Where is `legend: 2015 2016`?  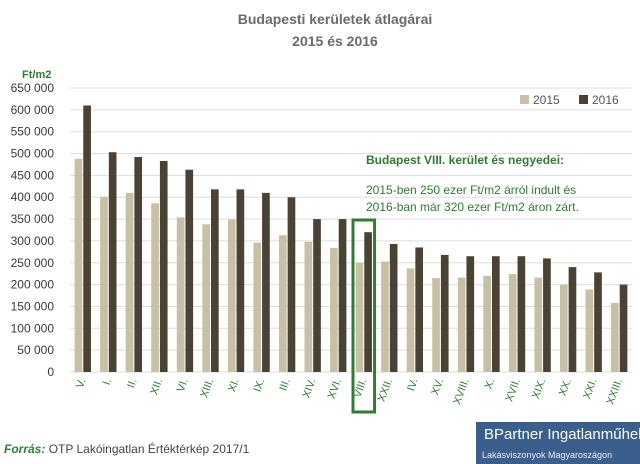 legend: 2015 2016 is located at coordinates (569, 100).